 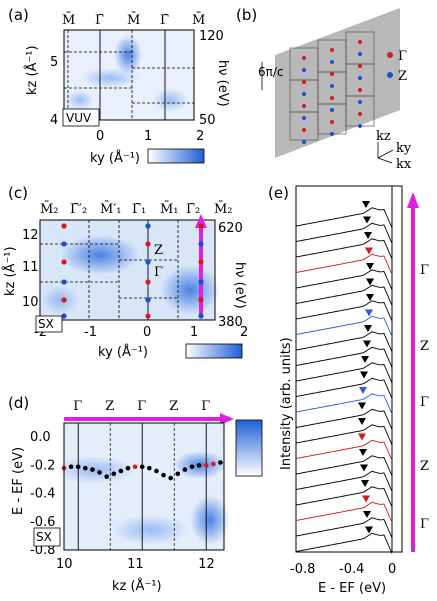 What do you see at coordinates (390, 75) in the screenshot?
I see `panel-b-legend-z-marker` at bounding box center [390, 75].